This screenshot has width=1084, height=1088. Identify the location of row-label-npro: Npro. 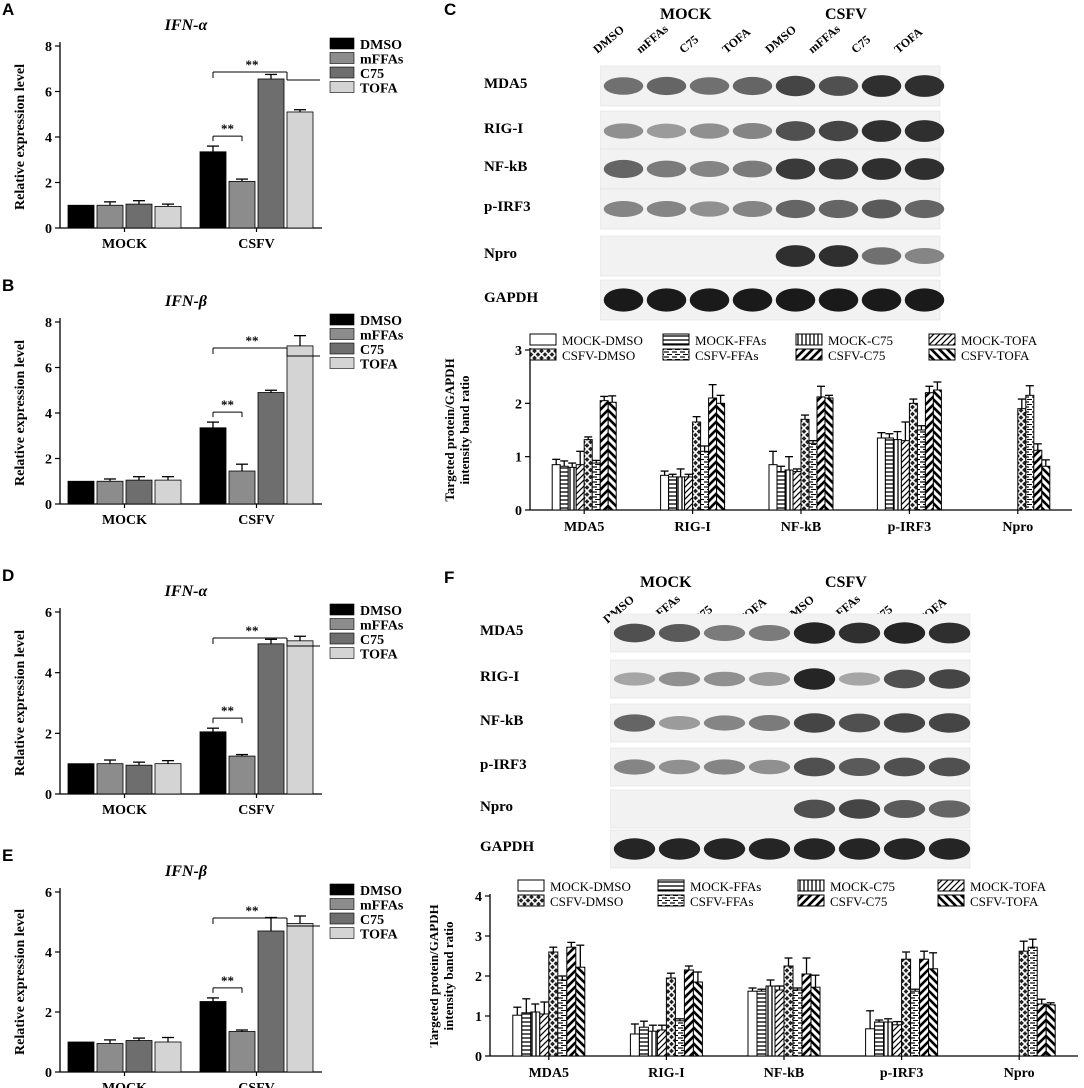
(497, 807).